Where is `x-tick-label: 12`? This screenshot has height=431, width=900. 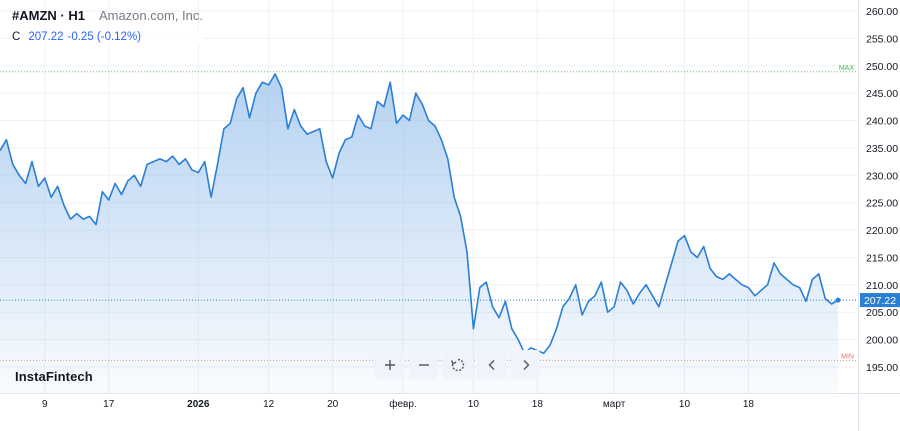 x-tick-label: 12 is located at coordinates (269, 404).